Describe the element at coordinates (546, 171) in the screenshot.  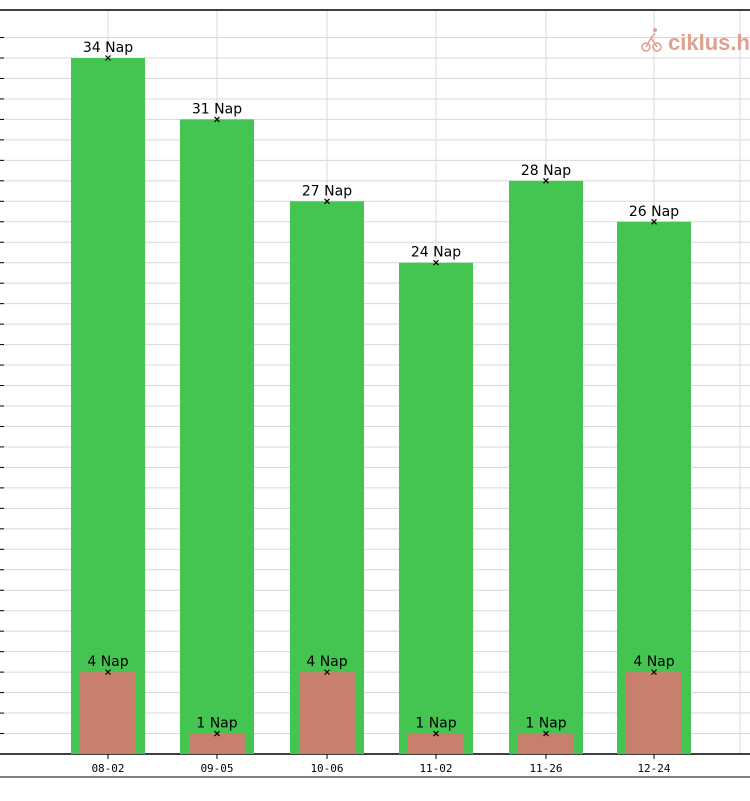
I see `data-label: 28 Nap` at that location.